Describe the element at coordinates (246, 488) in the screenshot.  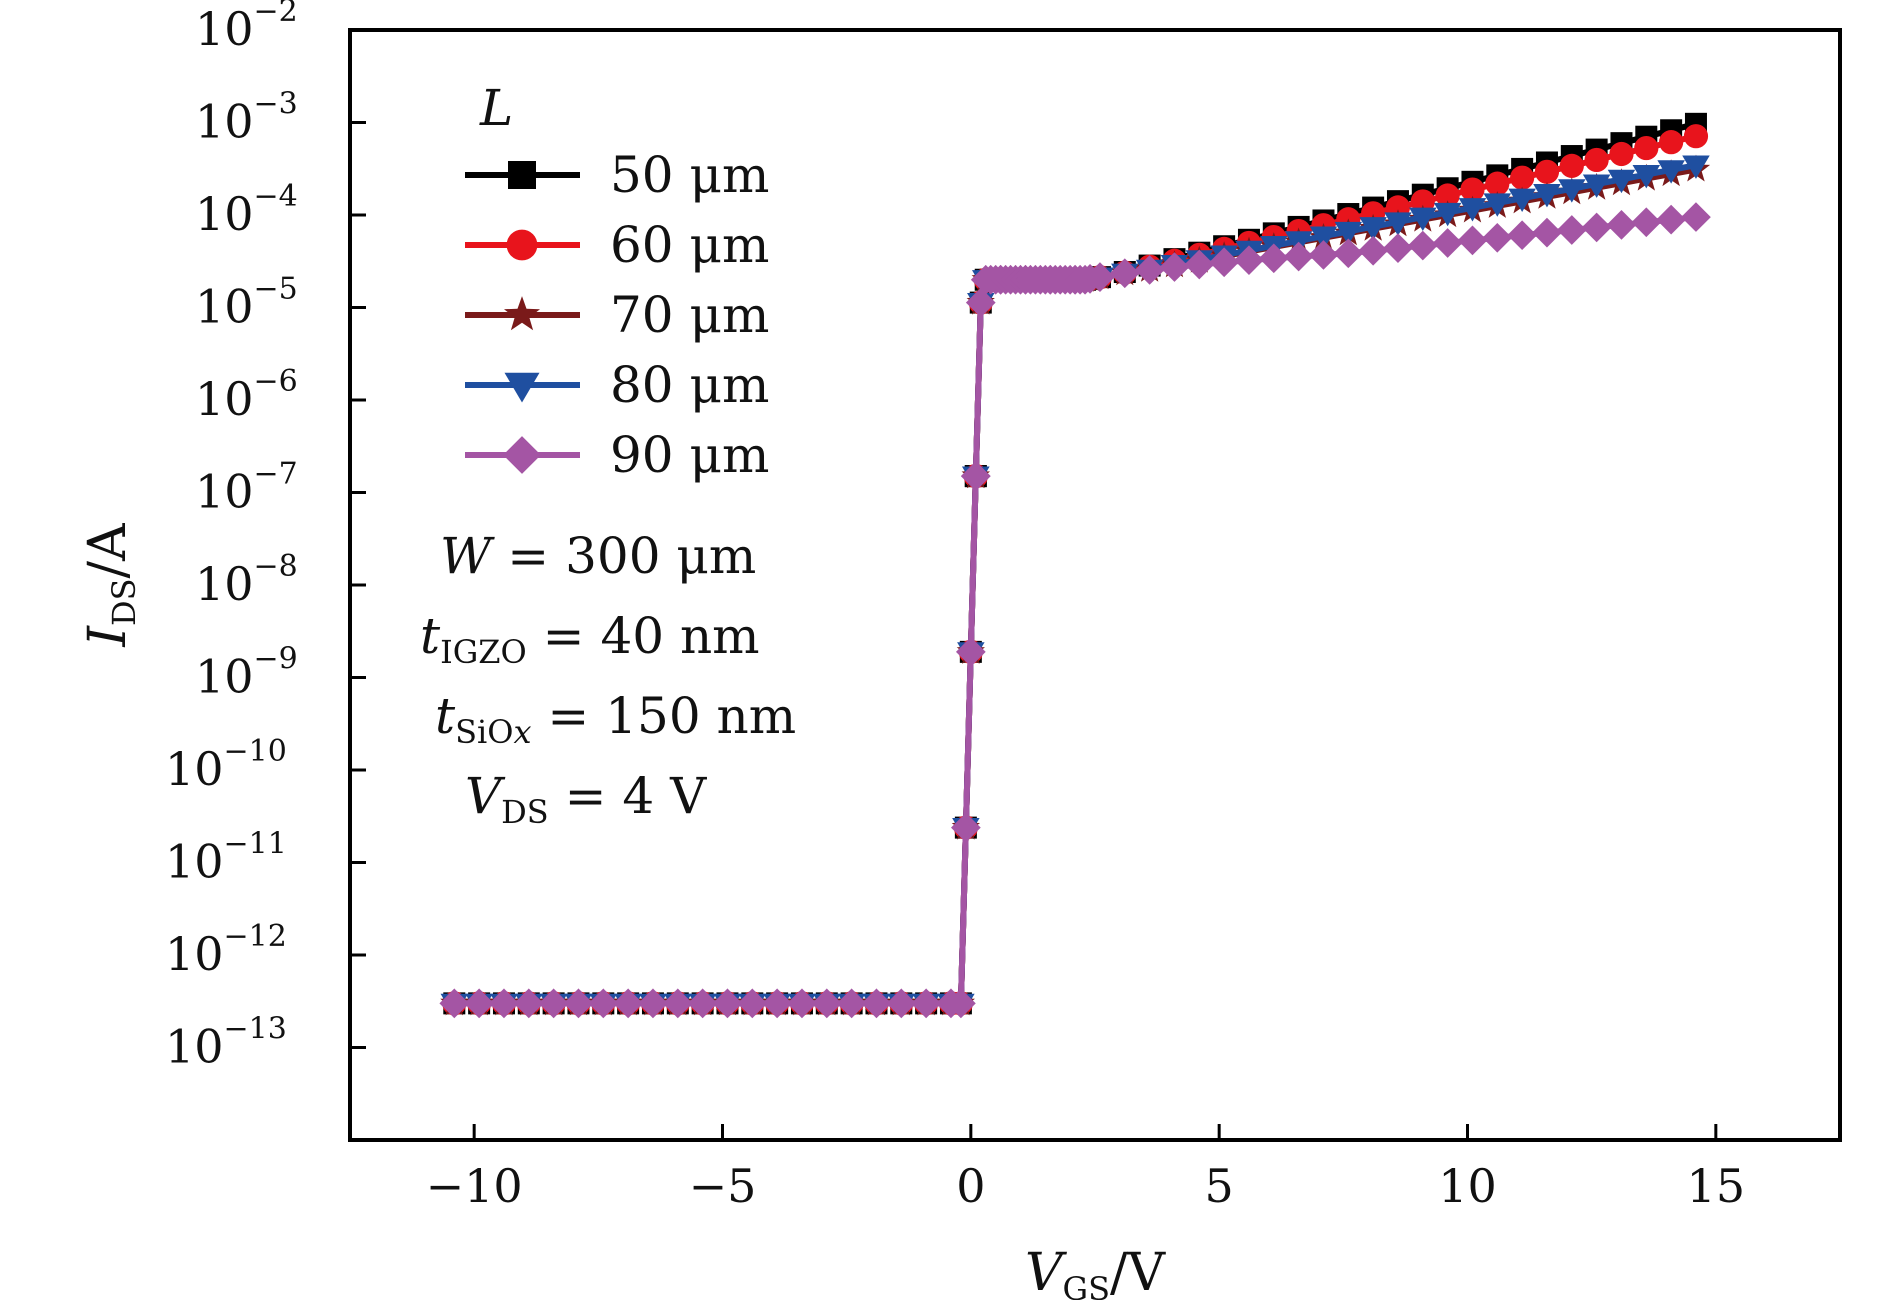
I see `y-tick-label: 10⁻⁷` at that location.